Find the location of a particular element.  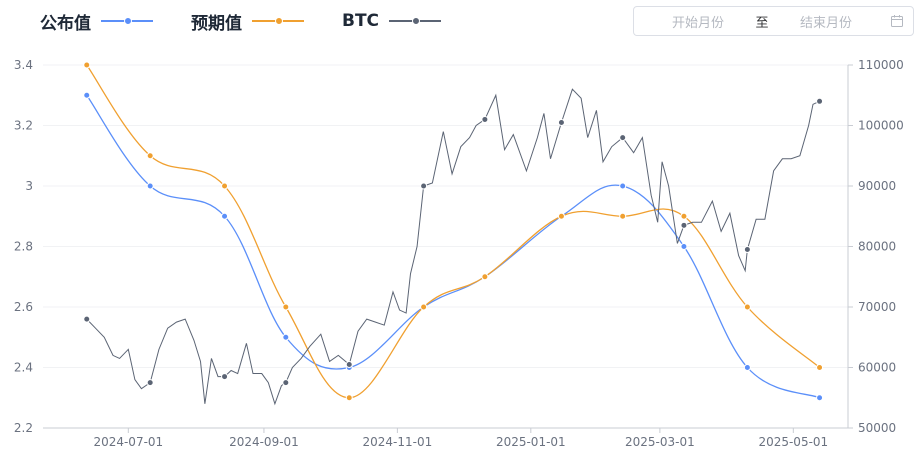

y-left-tick-label: 3.4 is located at coordinates (23, 65).